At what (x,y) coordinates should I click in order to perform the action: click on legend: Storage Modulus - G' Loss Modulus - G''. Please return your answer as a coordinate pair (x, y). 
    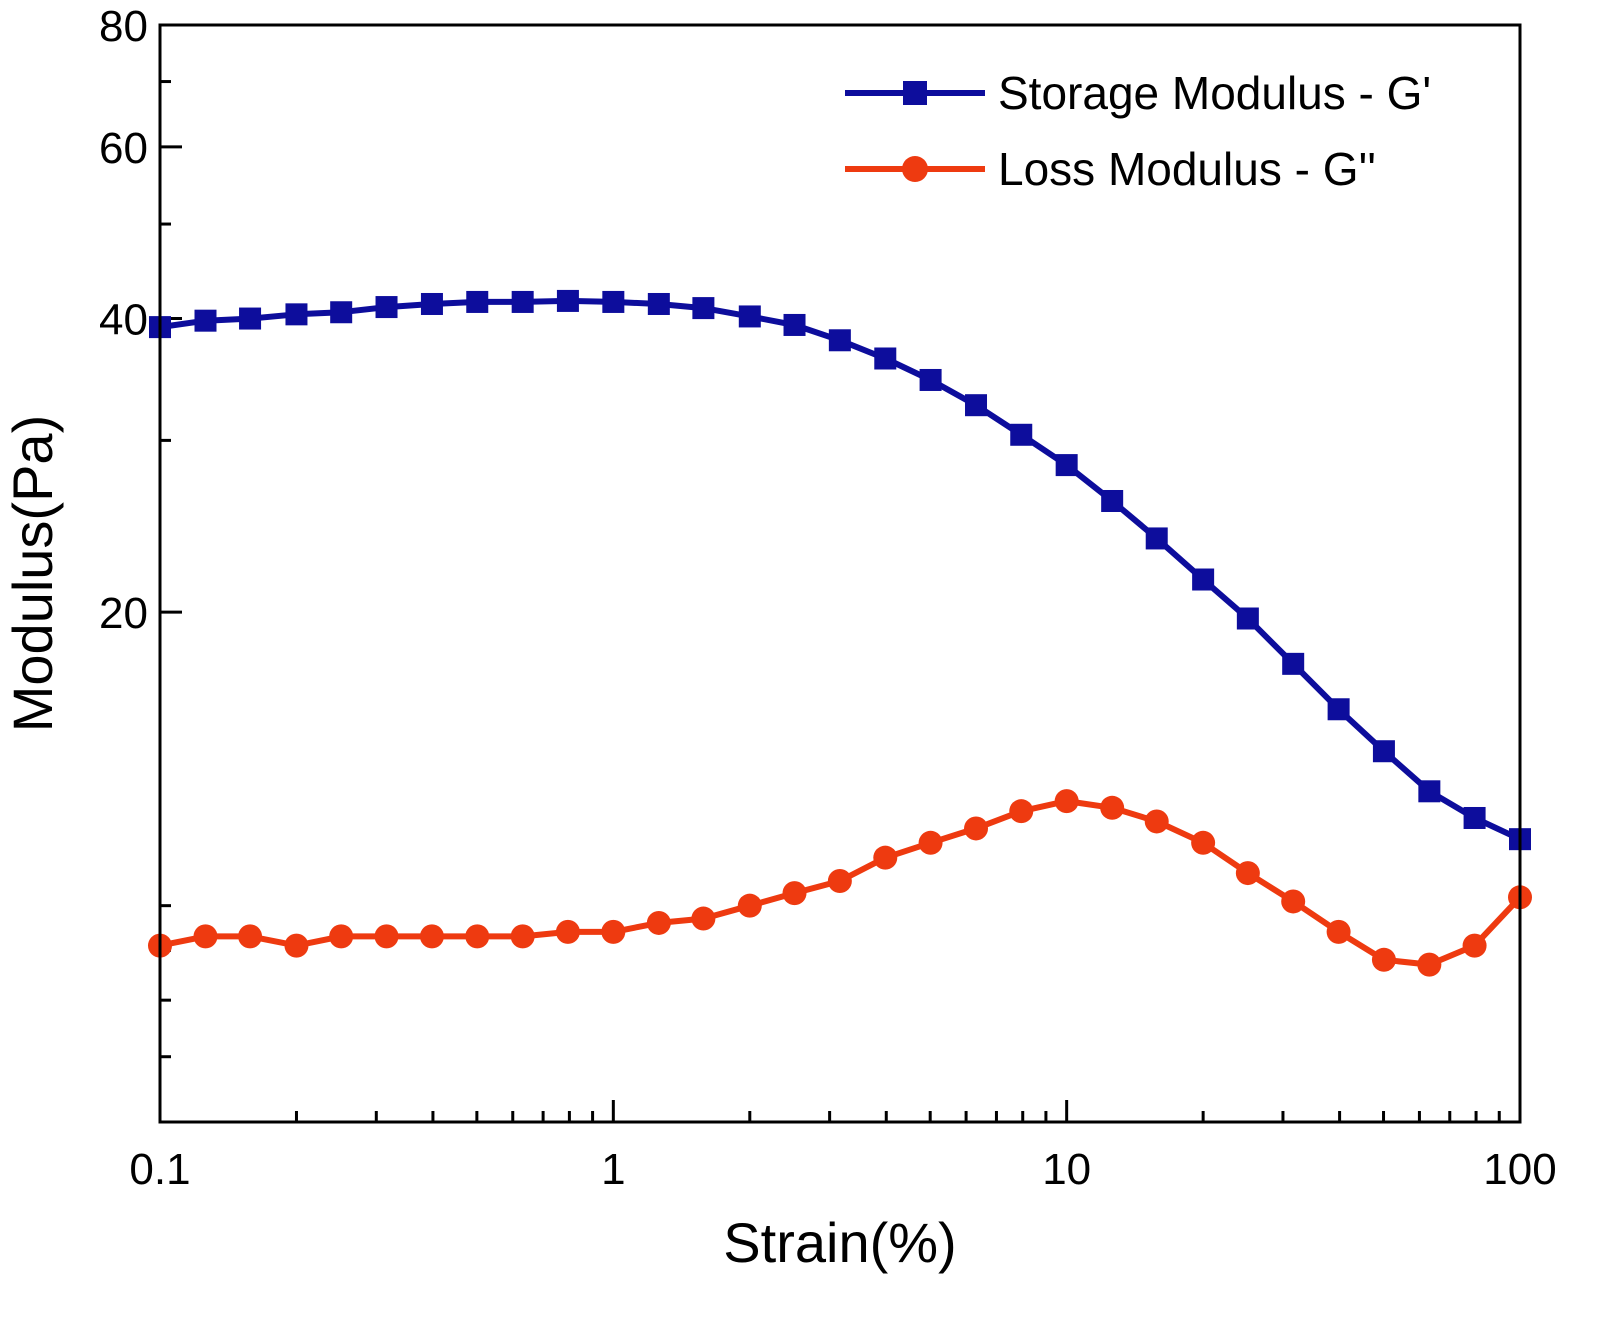
    Looking at the image, I should click on (1138, 131).